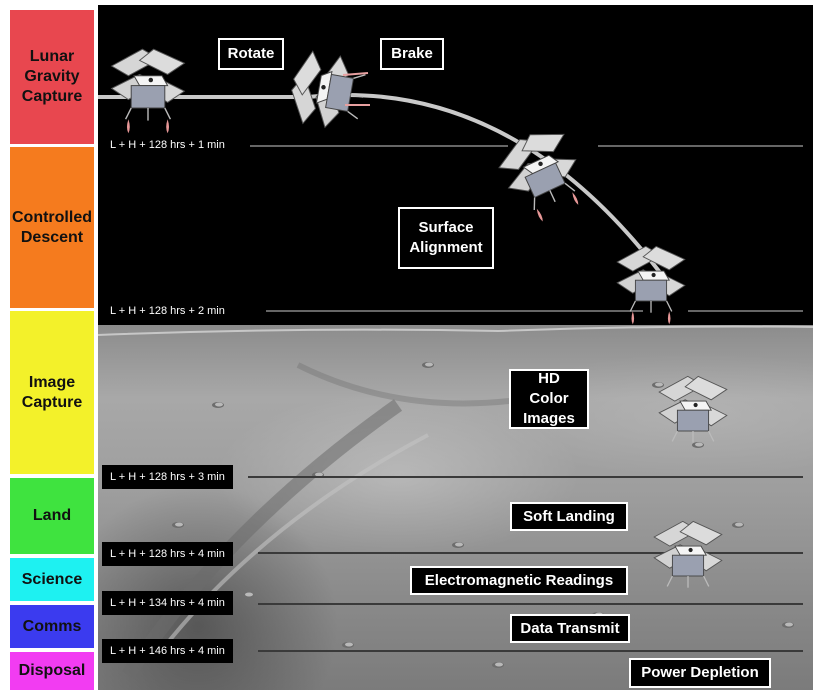 The width and height of the screenshot is (822, 690). I want to click on callout-hd-color-images: HD Color Images, so click(549, 399).